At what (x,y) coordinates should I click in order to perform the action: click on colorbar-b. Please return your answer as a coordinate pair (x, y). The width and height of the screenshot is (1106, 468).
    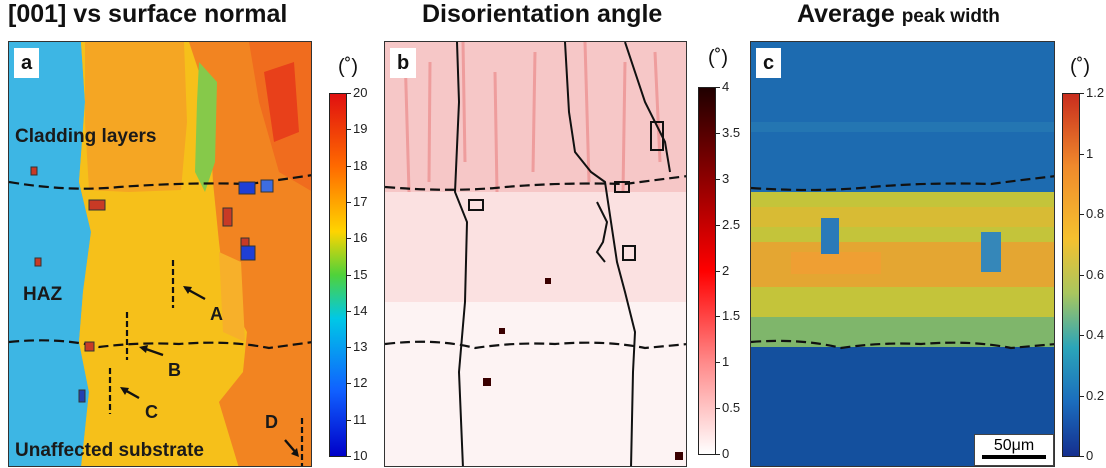
    Looking at the image, I should click on (707, 271).